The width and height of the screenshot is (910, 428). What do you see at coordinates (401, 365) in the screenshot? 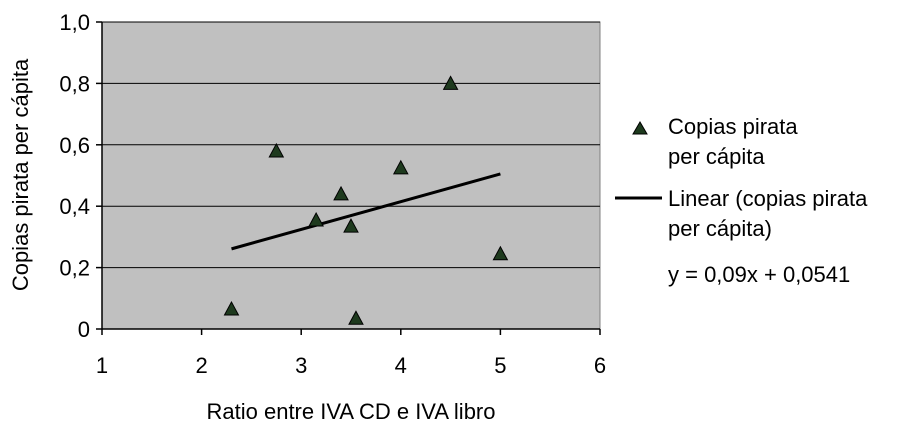
I see `x-tick-label: 4` at bounding box center [401, 365].